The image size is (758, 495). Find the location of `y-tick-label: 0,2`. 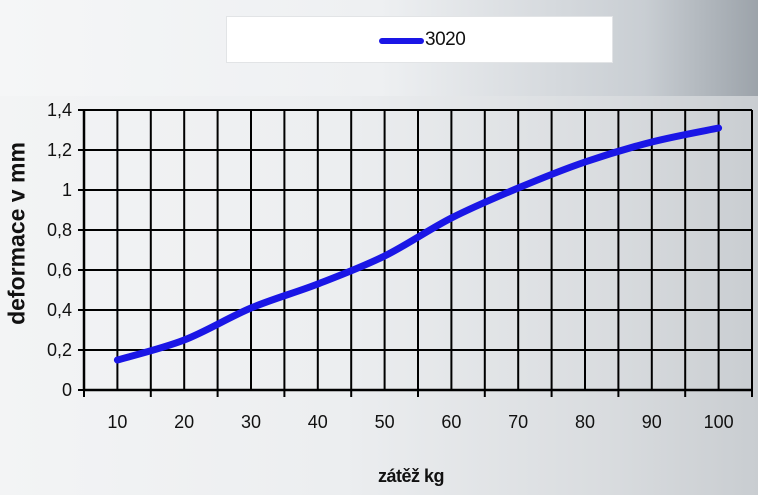

y-tick-label: 0,2 is located at coordinates (59, 350).